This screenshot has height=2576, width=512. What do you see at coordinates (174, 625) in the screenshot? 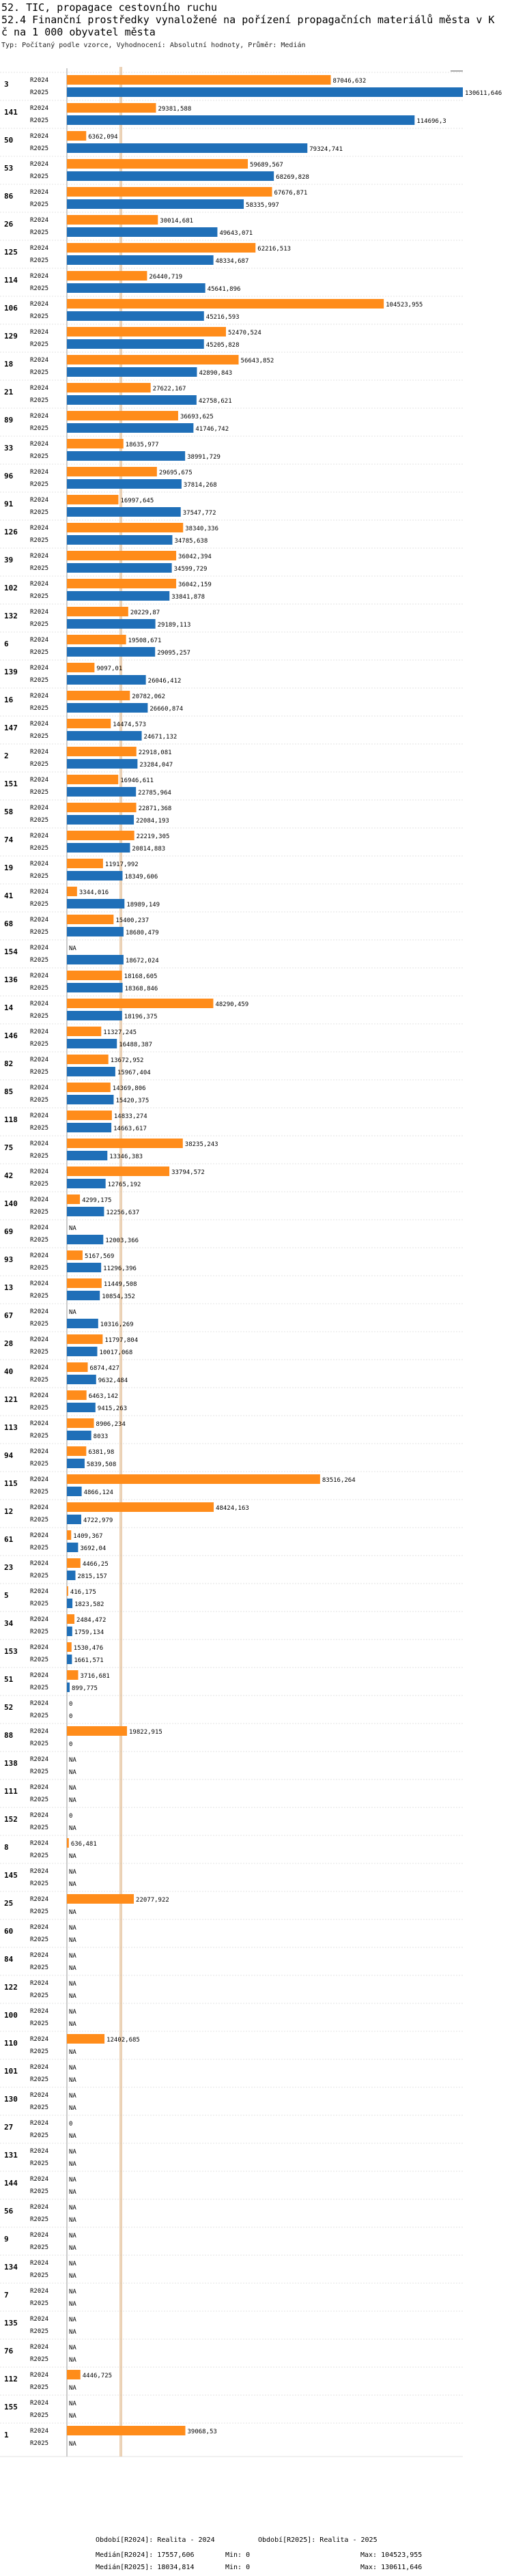
I see `value-label-r2025: 29189,113` at bounding box center [174, 625].